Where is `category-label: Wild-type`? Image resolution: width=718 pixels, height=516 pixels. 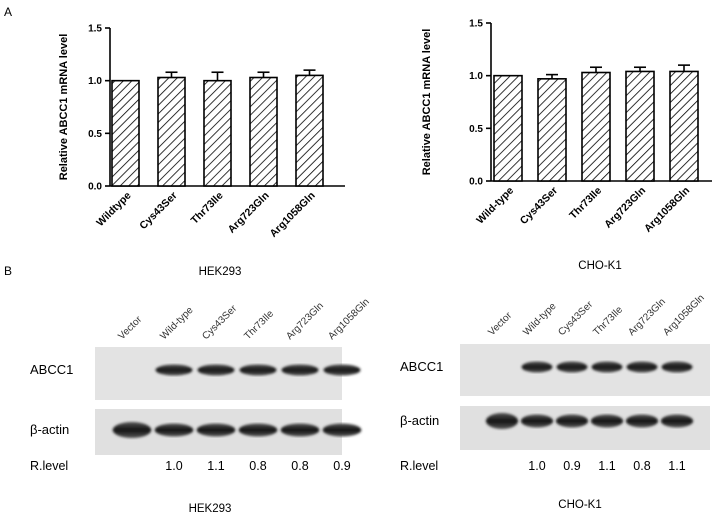 category-label: Wild-type is located at coordinates (495, 206).